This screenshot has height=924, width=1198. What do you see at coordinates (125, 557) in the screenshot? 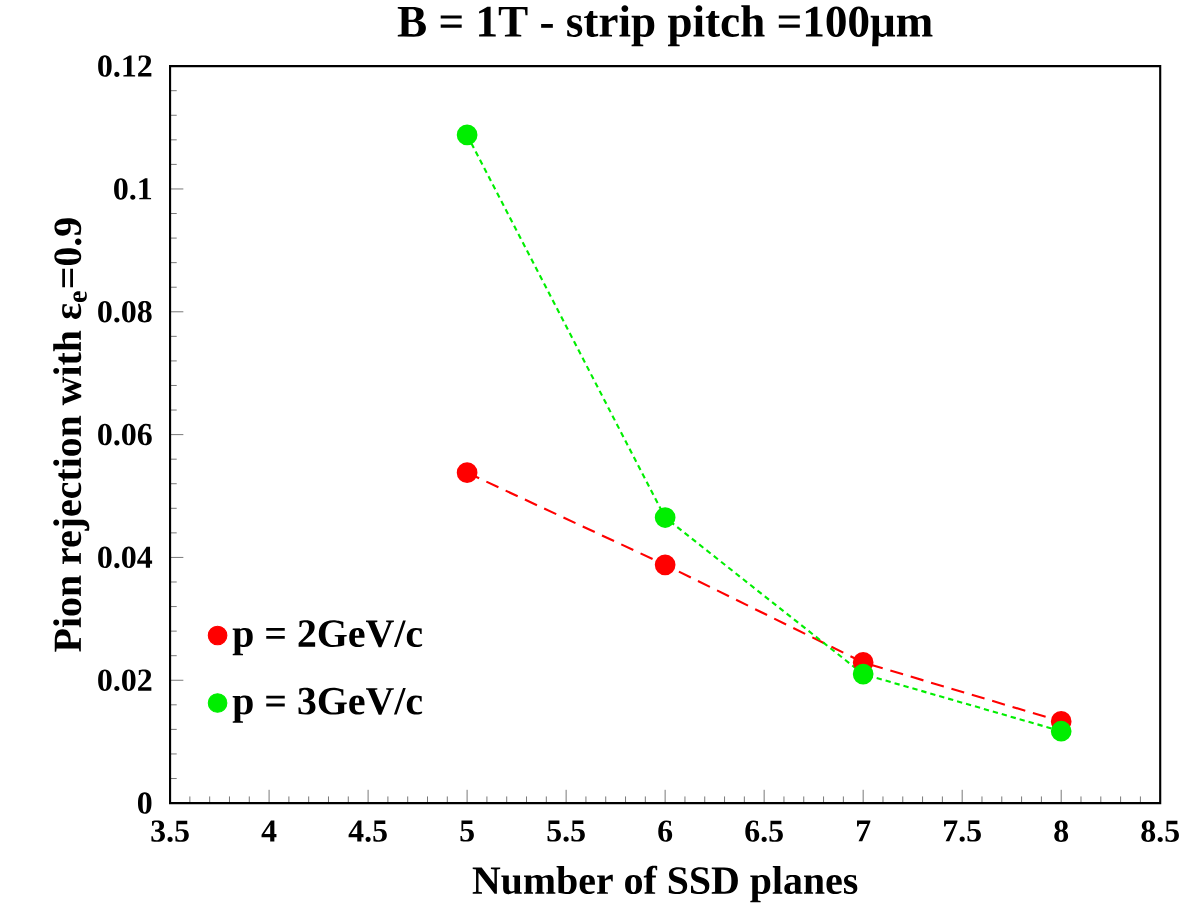
I see `y-tick-label: 0.04` at bounding box center [125, 557].